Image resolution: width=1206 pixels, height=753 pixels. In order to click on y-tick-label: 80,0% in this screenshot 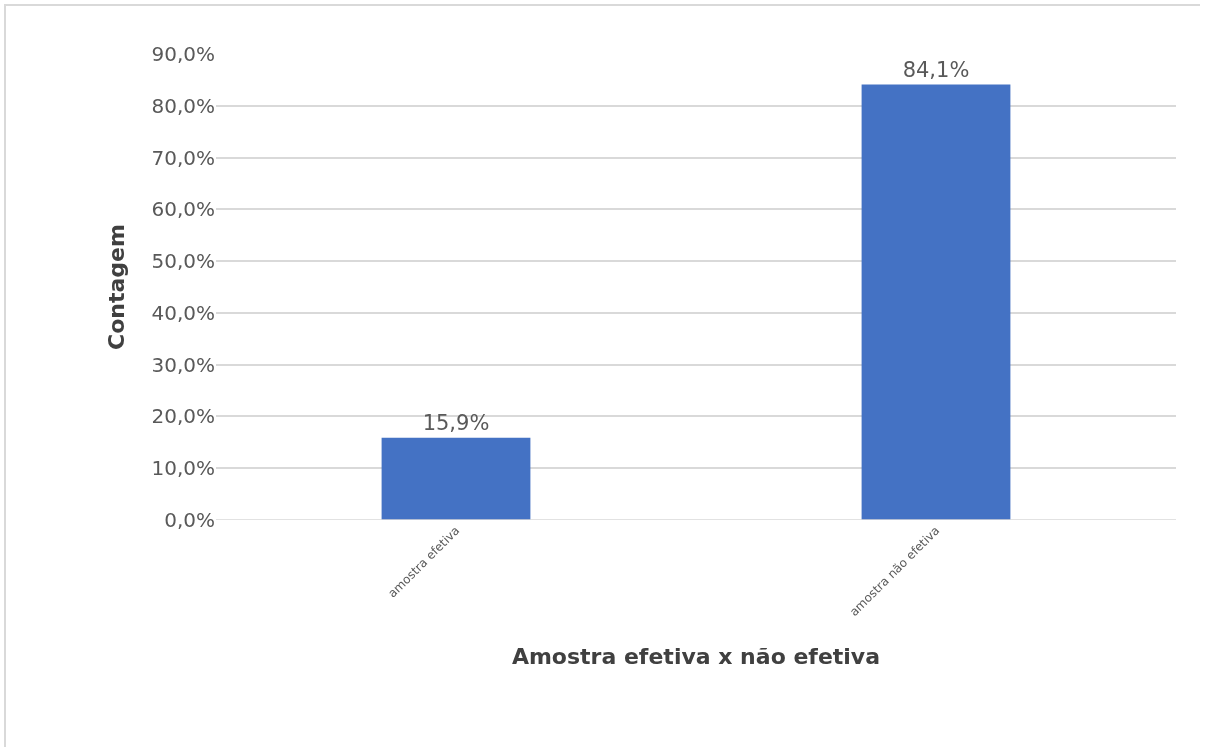, I will do `click(183, 105)`.